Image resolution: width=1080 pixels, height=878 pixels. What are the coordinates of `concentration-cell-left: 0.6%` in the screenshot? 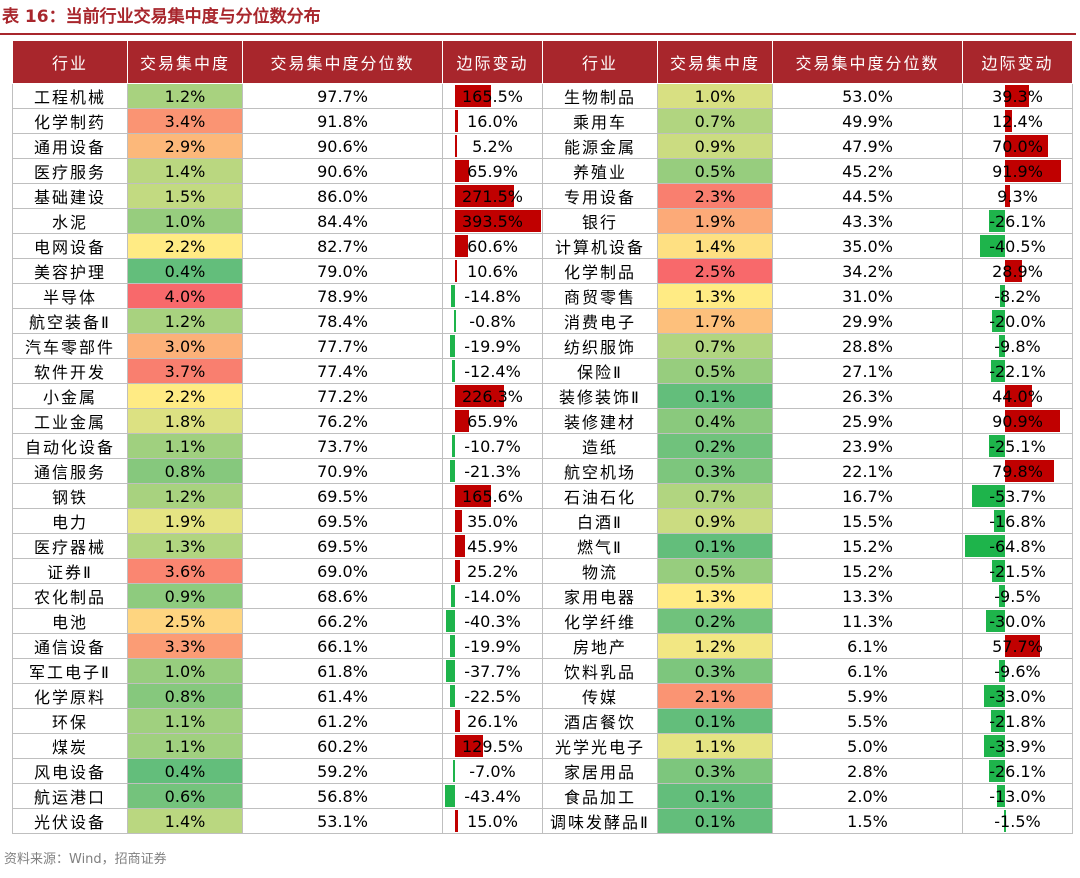 It's located at (185, 796).